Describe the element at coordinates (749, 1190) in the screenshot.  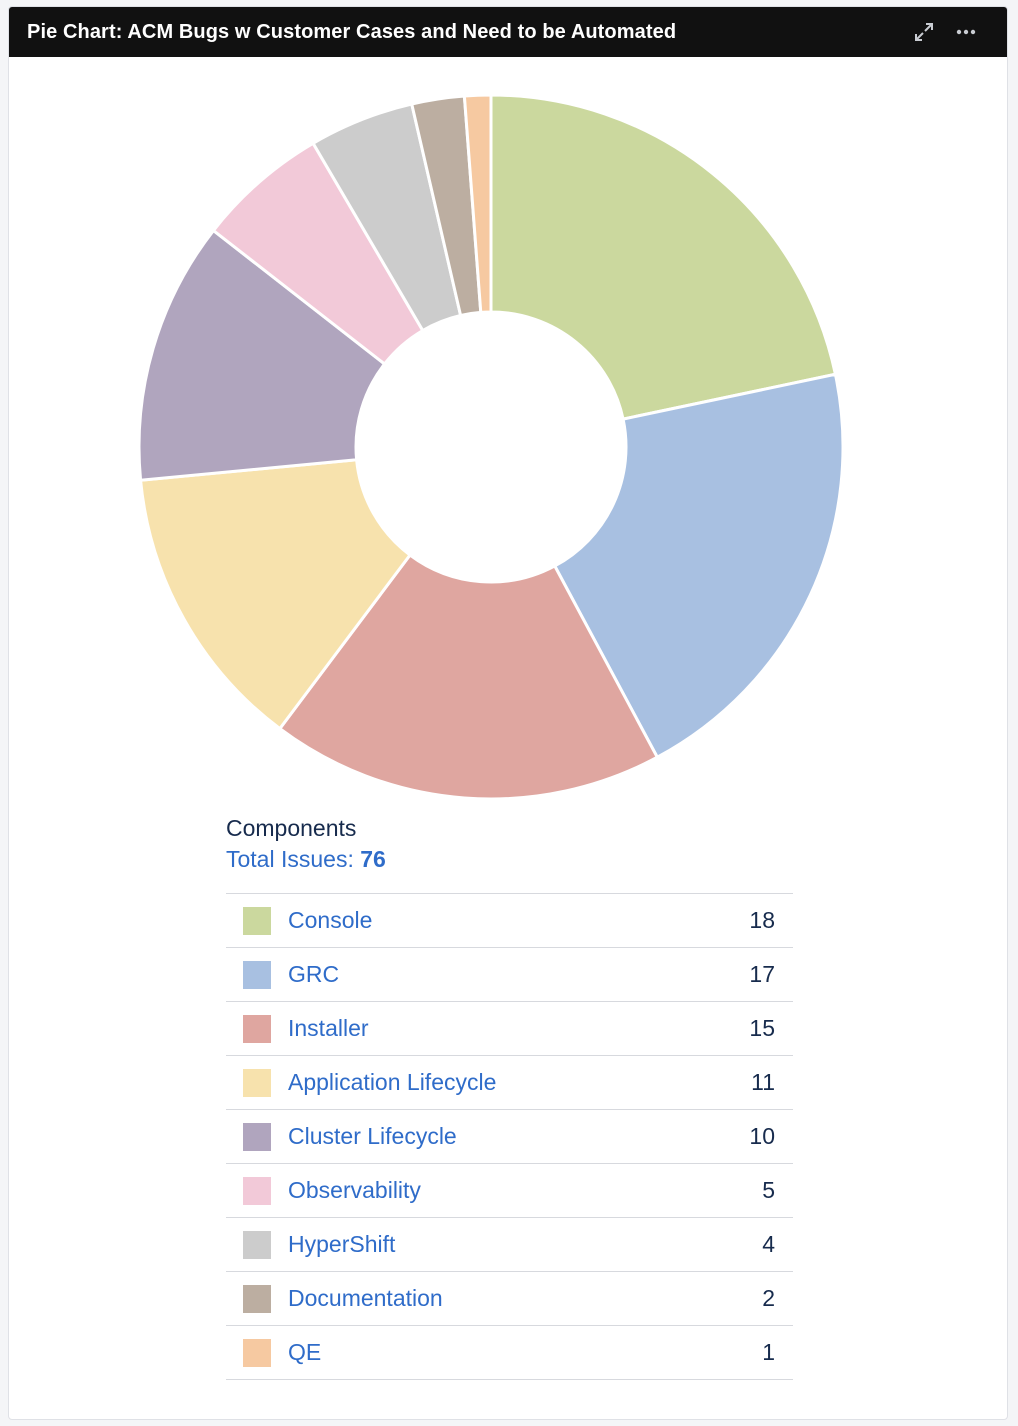
I see `legend-count: 5` at that location.